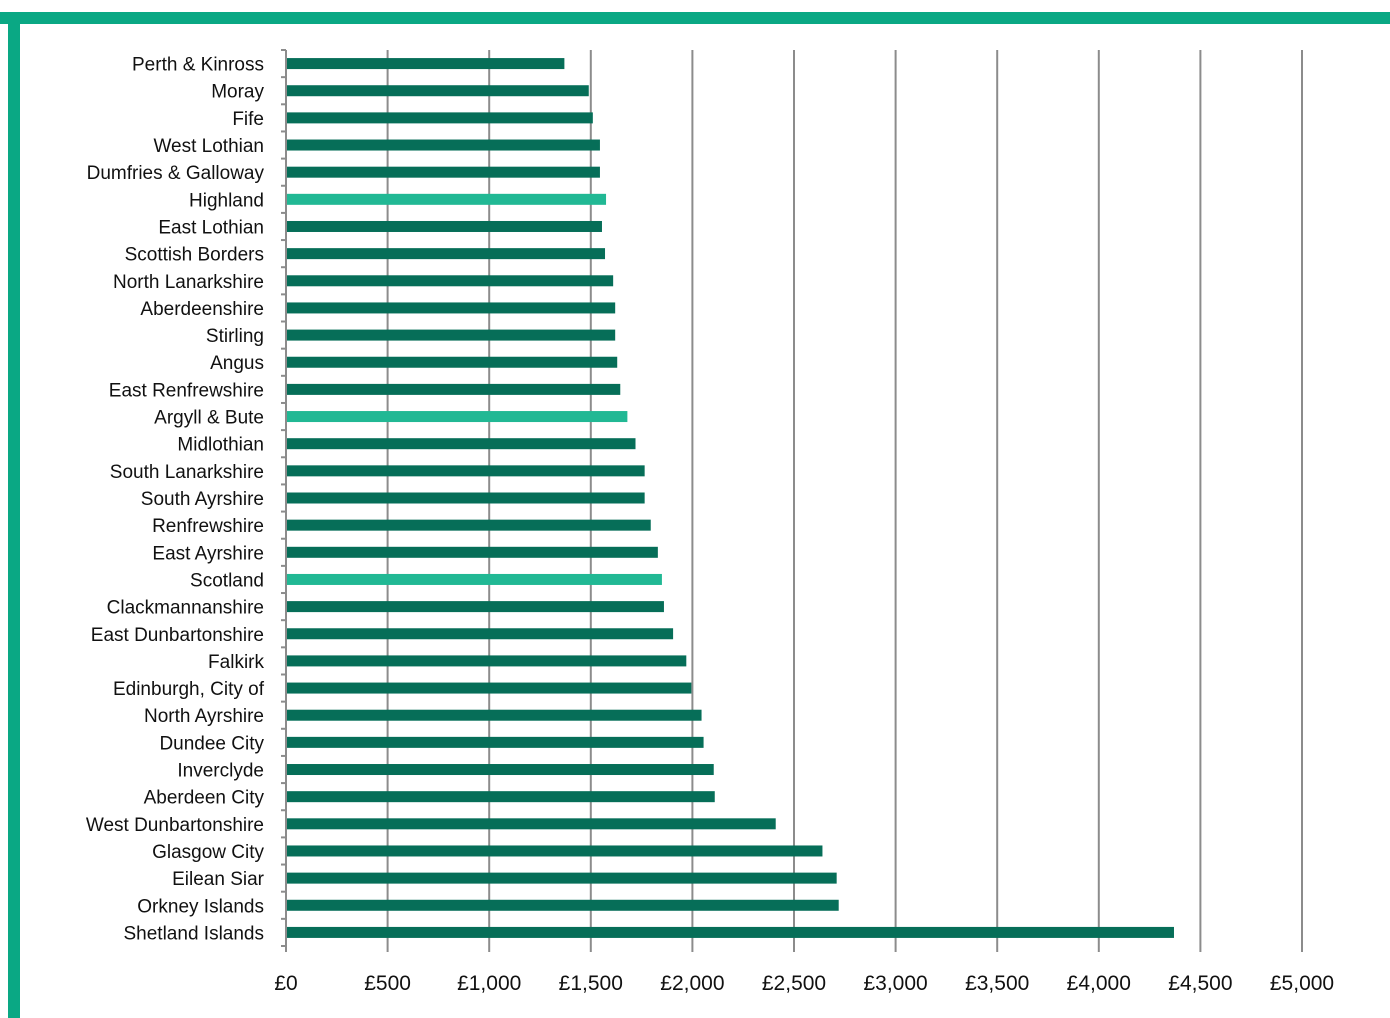  I want to click on x-tick-label: £1,500, so click(591, 983).